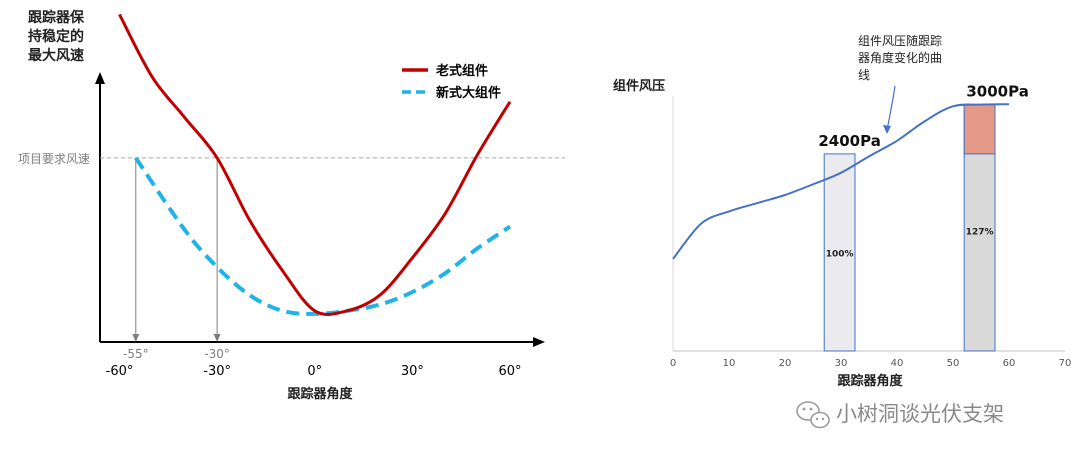 The image size is (1080, 459). I want to click on left-y-label-line: 跟踪器保, so click(56, 17).